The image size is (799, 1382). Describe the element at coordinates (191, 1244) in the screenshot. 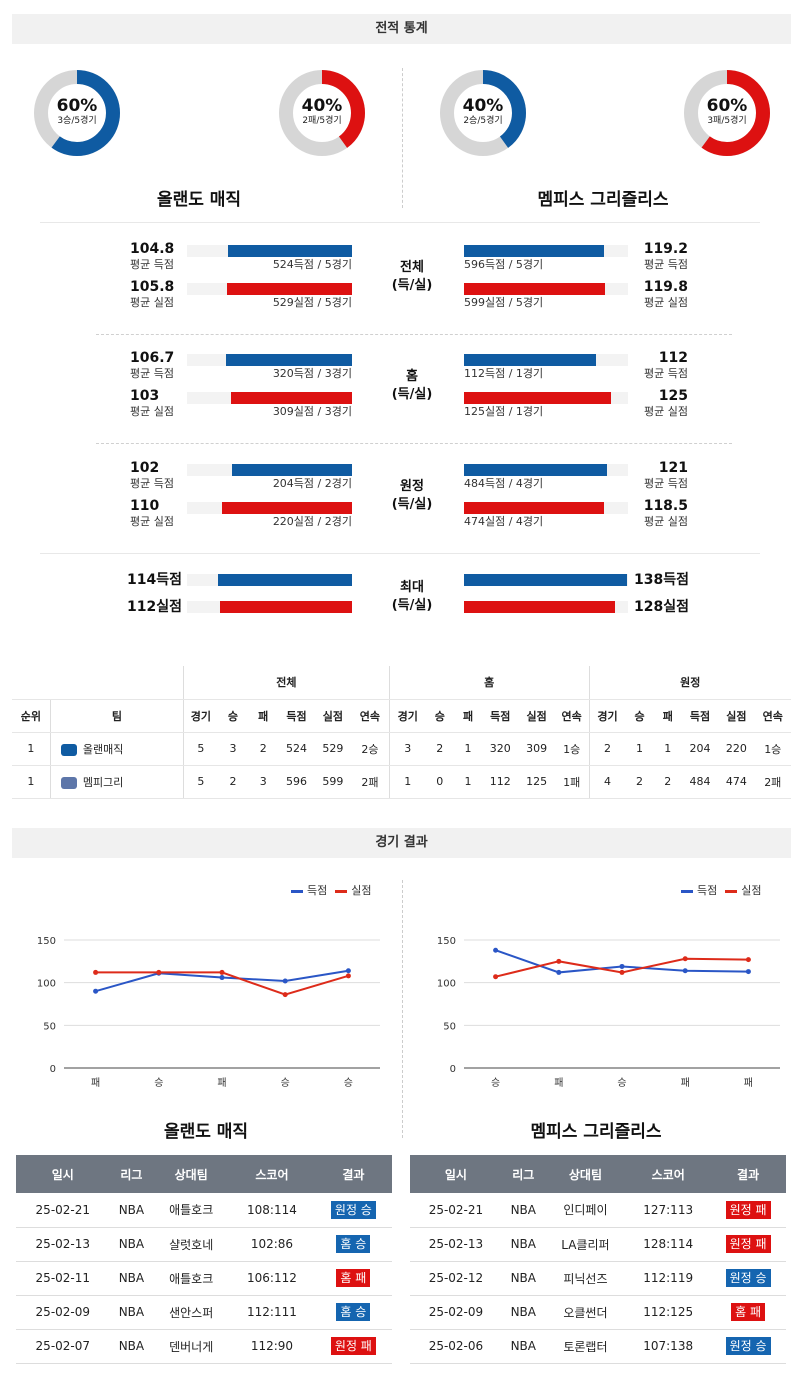

I see `table-cell: 샬럿호네` at that location.